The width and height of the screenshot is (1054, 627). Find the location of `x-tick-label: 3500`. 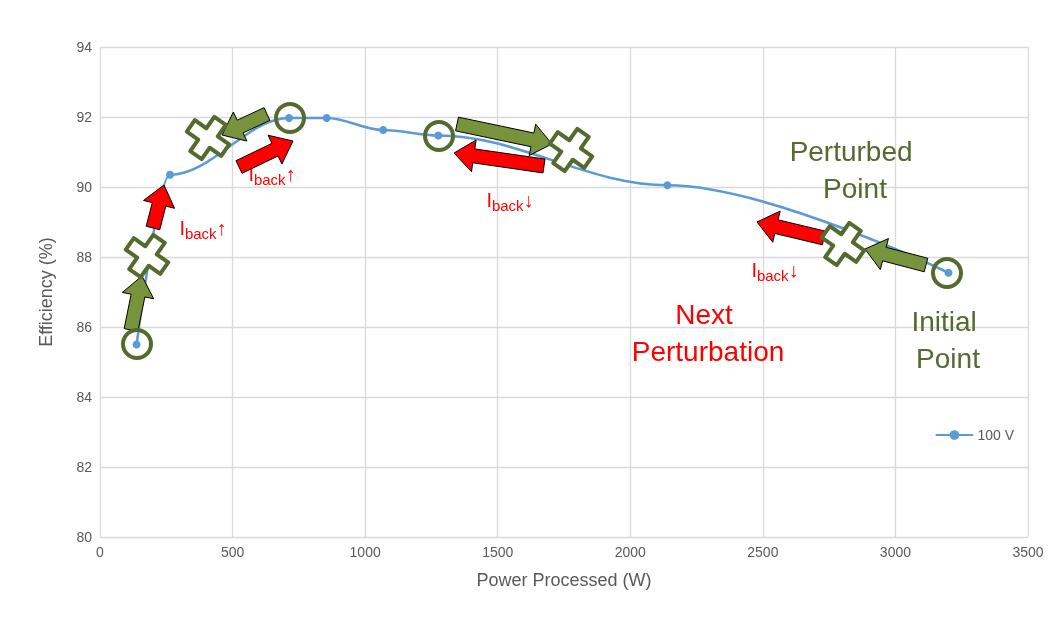

x-tick-label: 3500 is located at coordinates (1028, 552).